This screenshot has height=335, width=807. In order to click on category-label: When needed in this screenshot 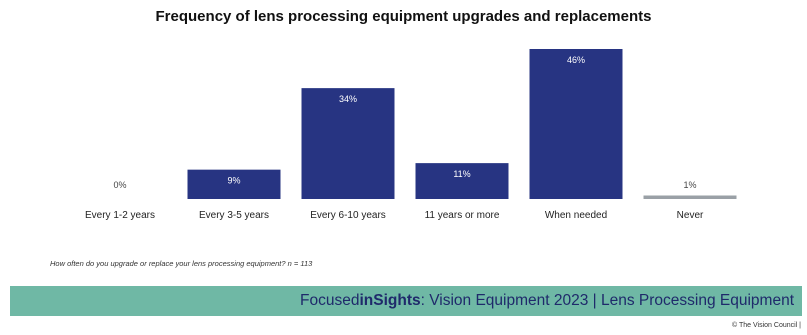, I will do `click(576, 215)`.